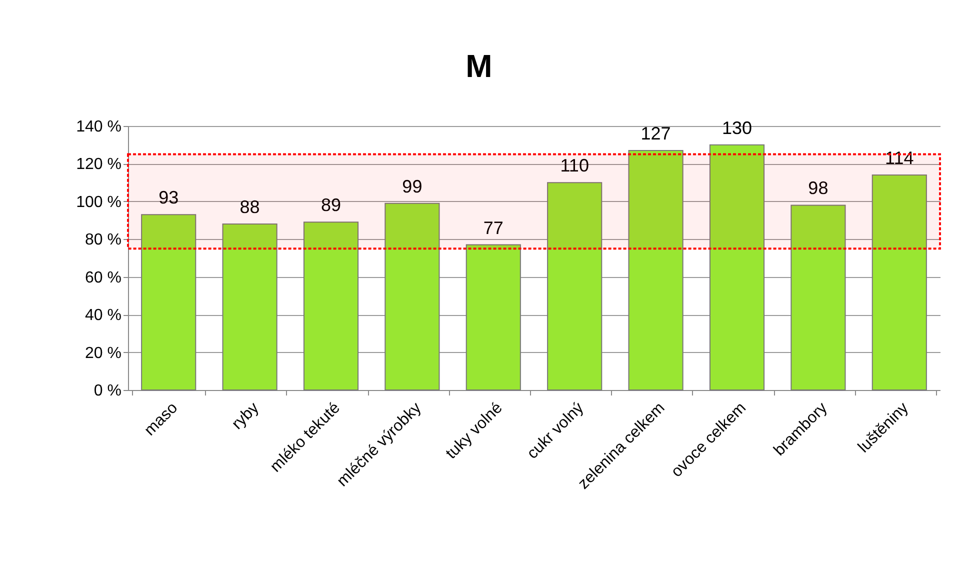 The height and width of the screenshot is (583, 955). I want to click on y-tick-label: 0 %, so click(108, 391).